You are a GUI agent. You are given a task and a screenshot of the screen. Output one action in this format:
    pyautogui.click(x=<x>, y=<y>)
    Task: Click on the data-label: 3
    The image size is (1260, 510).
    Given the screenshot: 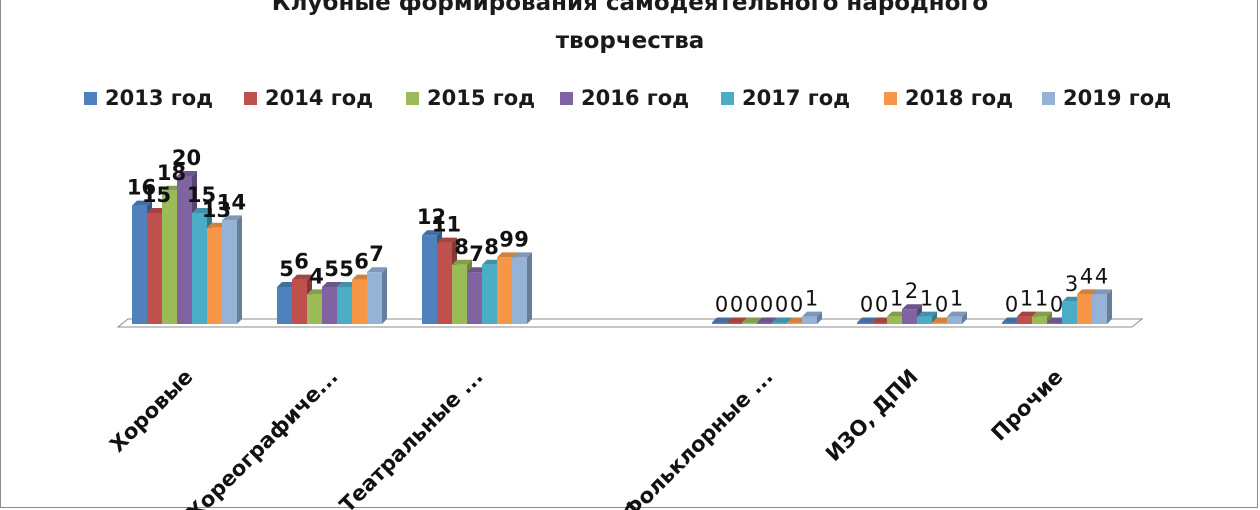 What is the action you would take?
    pyautogui.click(x=1071, y=284)
    